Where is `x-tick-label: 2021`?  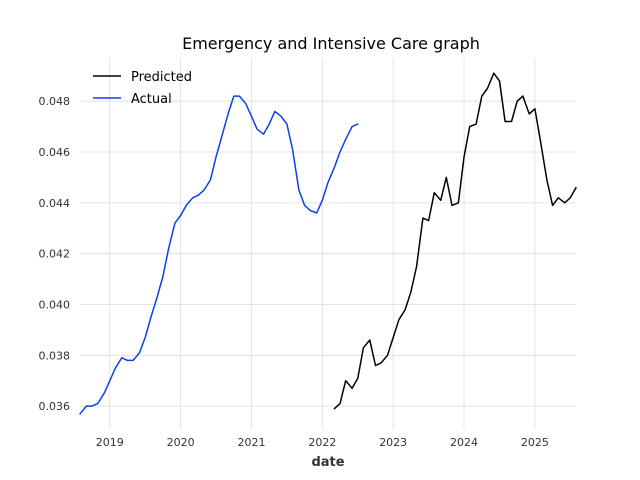
x-tick-label: 2021 is located at coordinates (251, 442).